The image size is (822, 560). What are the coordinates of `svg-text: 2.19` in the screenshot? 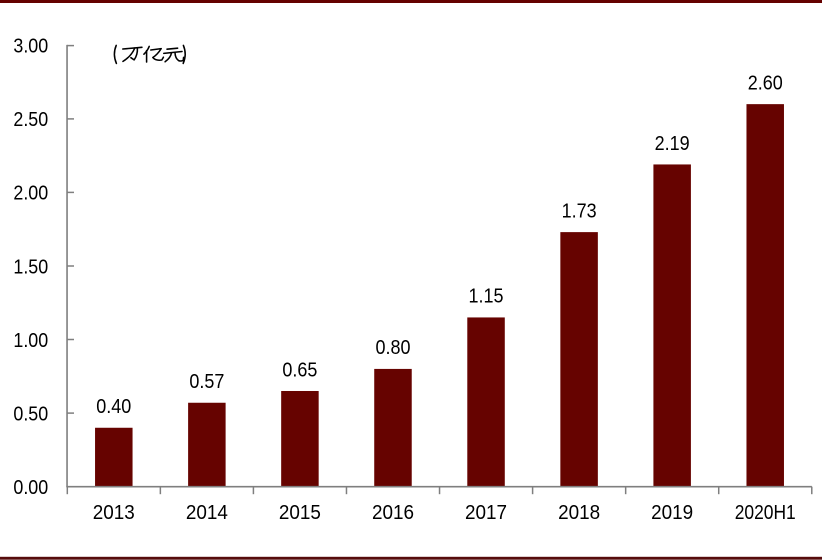 It's located at (672, 144).